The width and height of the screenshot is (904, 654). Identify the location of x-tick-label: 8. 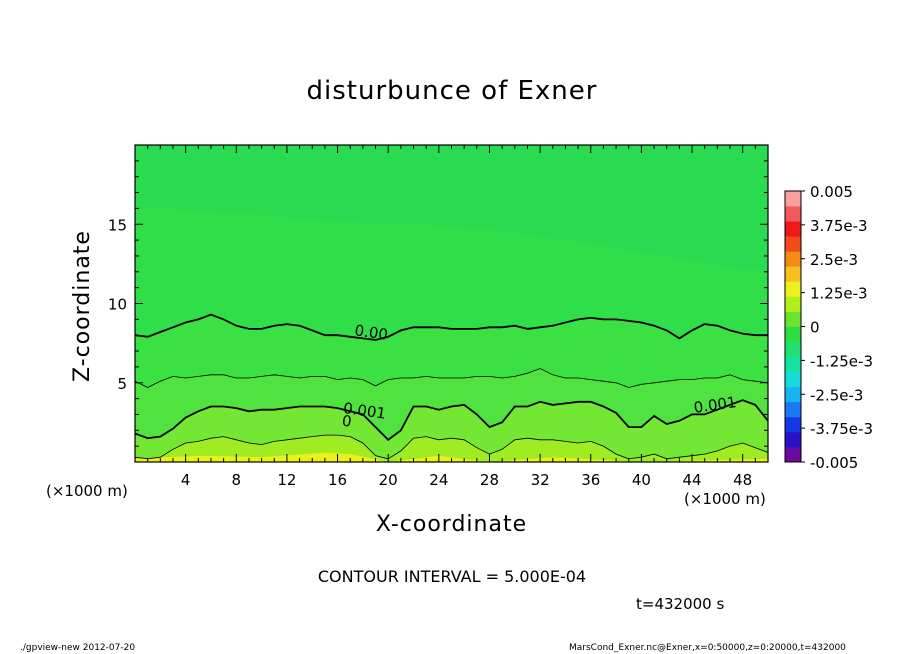
(237, 480).